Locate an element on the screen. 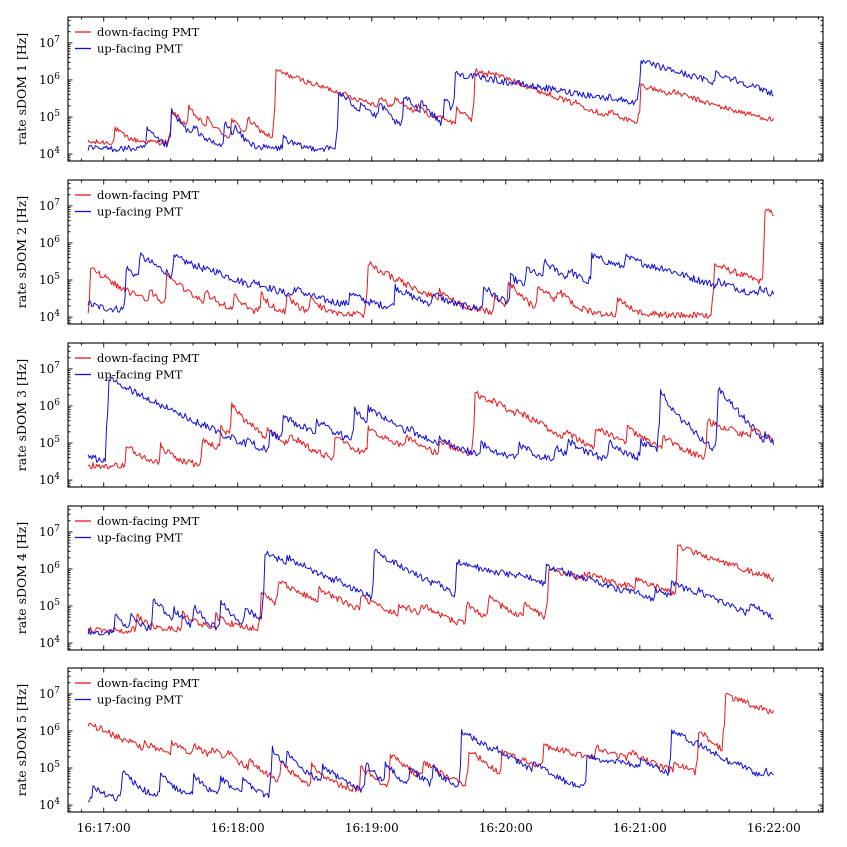 This screenshot has width=847, height=847. x-tick-label: 16:21:00 is located at coordinates (640, 828).